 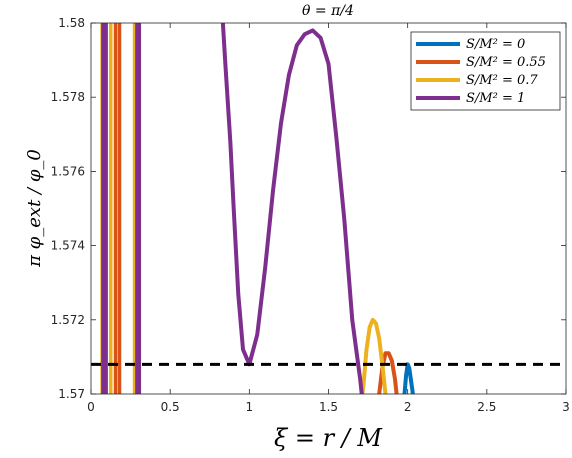 What do you see at coordinates (328, 438) in the screenshot?
I see `x-axis-label: ξ = r / M` at bounding box center [328, 438].